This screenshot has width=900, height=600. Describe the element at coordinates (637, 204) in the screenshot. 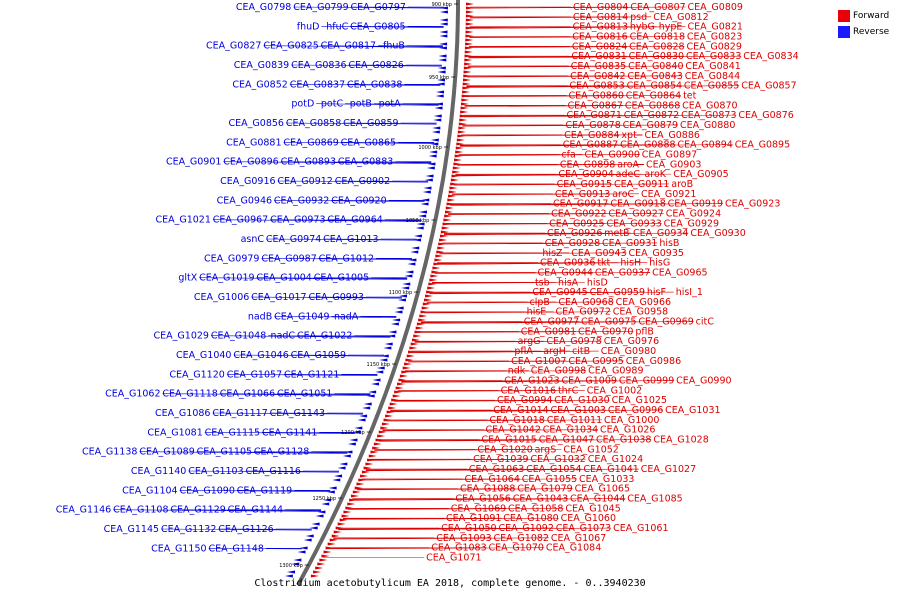

I see `forward-gene-label: CEA_G0918` at that location.